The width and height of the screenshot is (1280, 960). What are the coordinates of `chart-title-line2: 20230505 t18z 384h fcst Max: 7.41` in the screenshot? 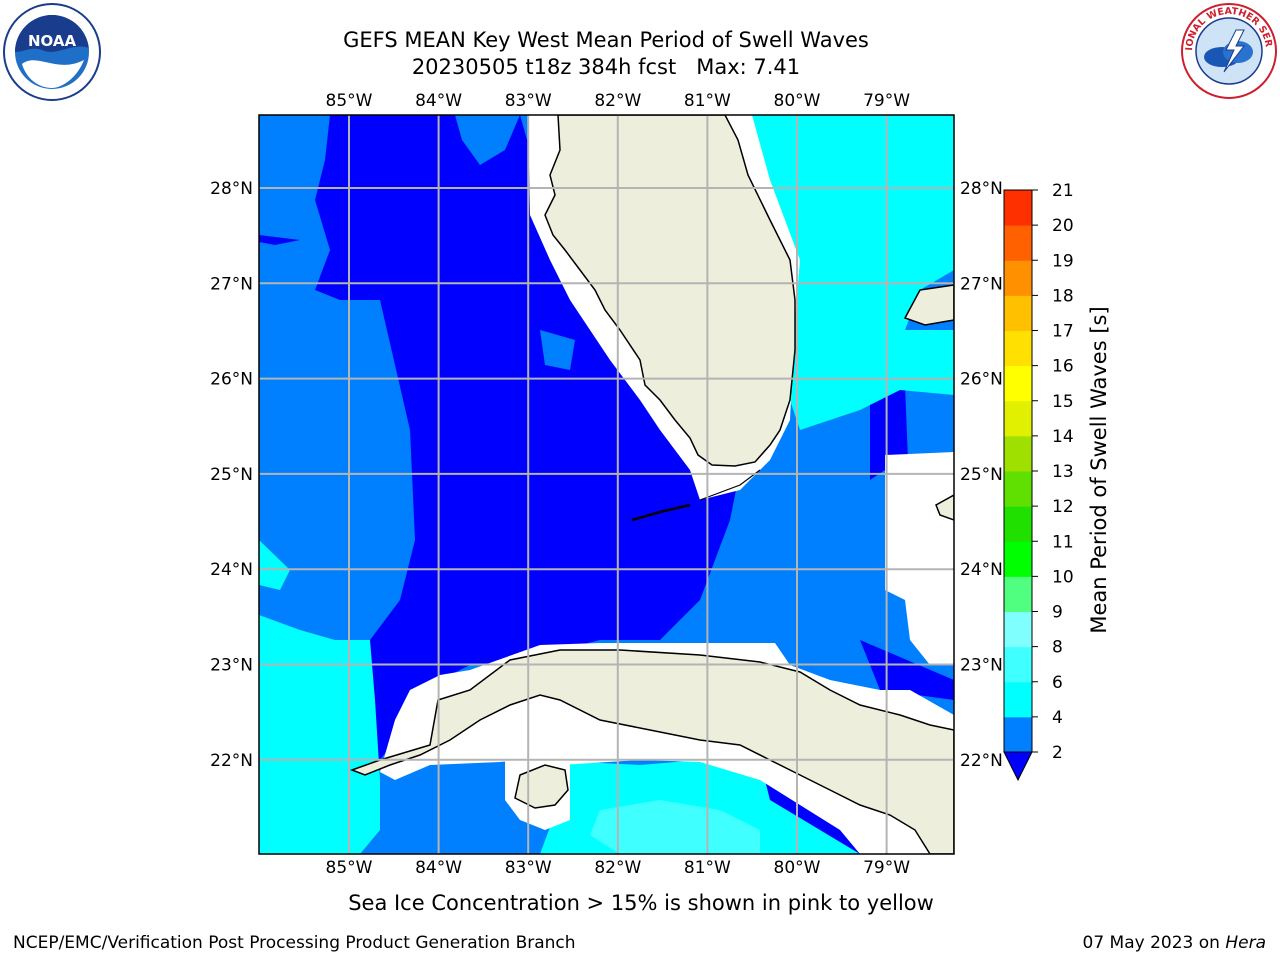 It's located at (606, 67).